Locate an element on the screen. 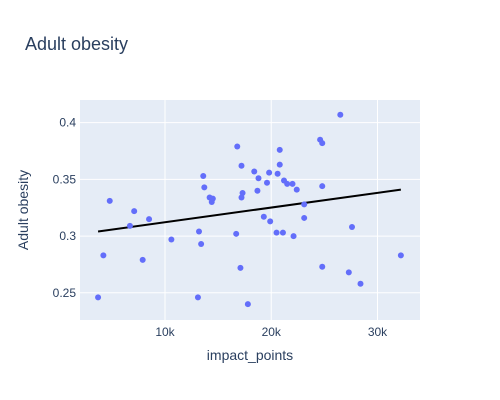  x-tick-label: 20k is located at coordinates (272, 332).